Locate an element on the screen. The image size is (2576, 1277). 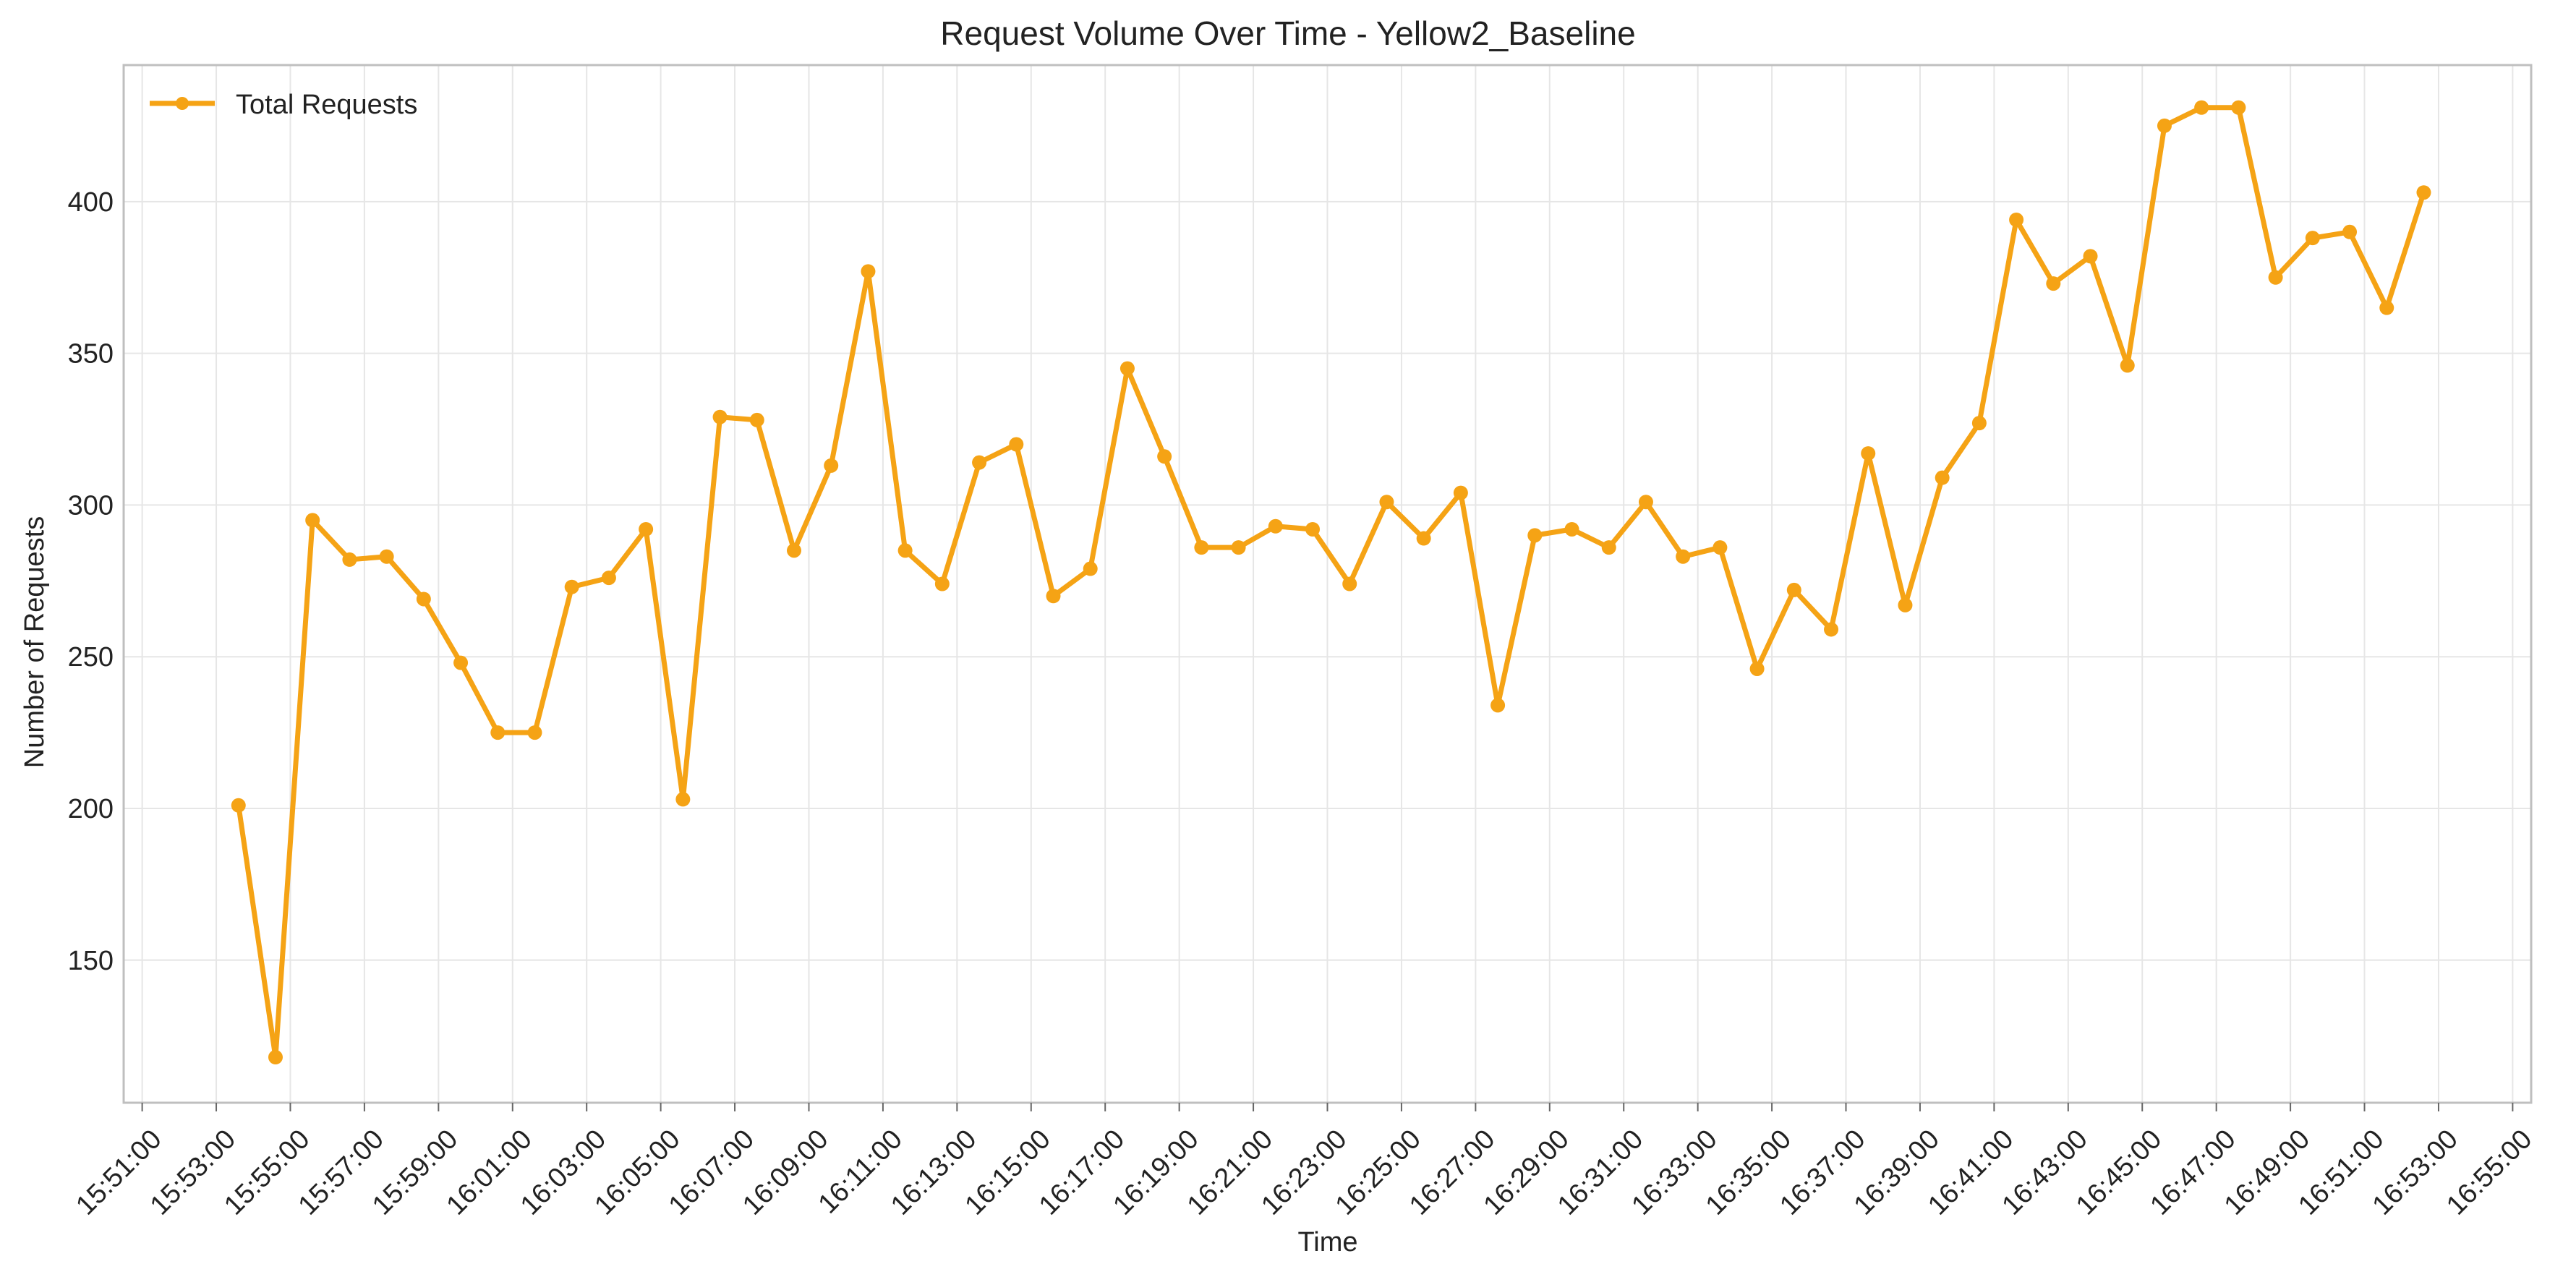
legend: Total Requests is located at coordinates (283, 105).